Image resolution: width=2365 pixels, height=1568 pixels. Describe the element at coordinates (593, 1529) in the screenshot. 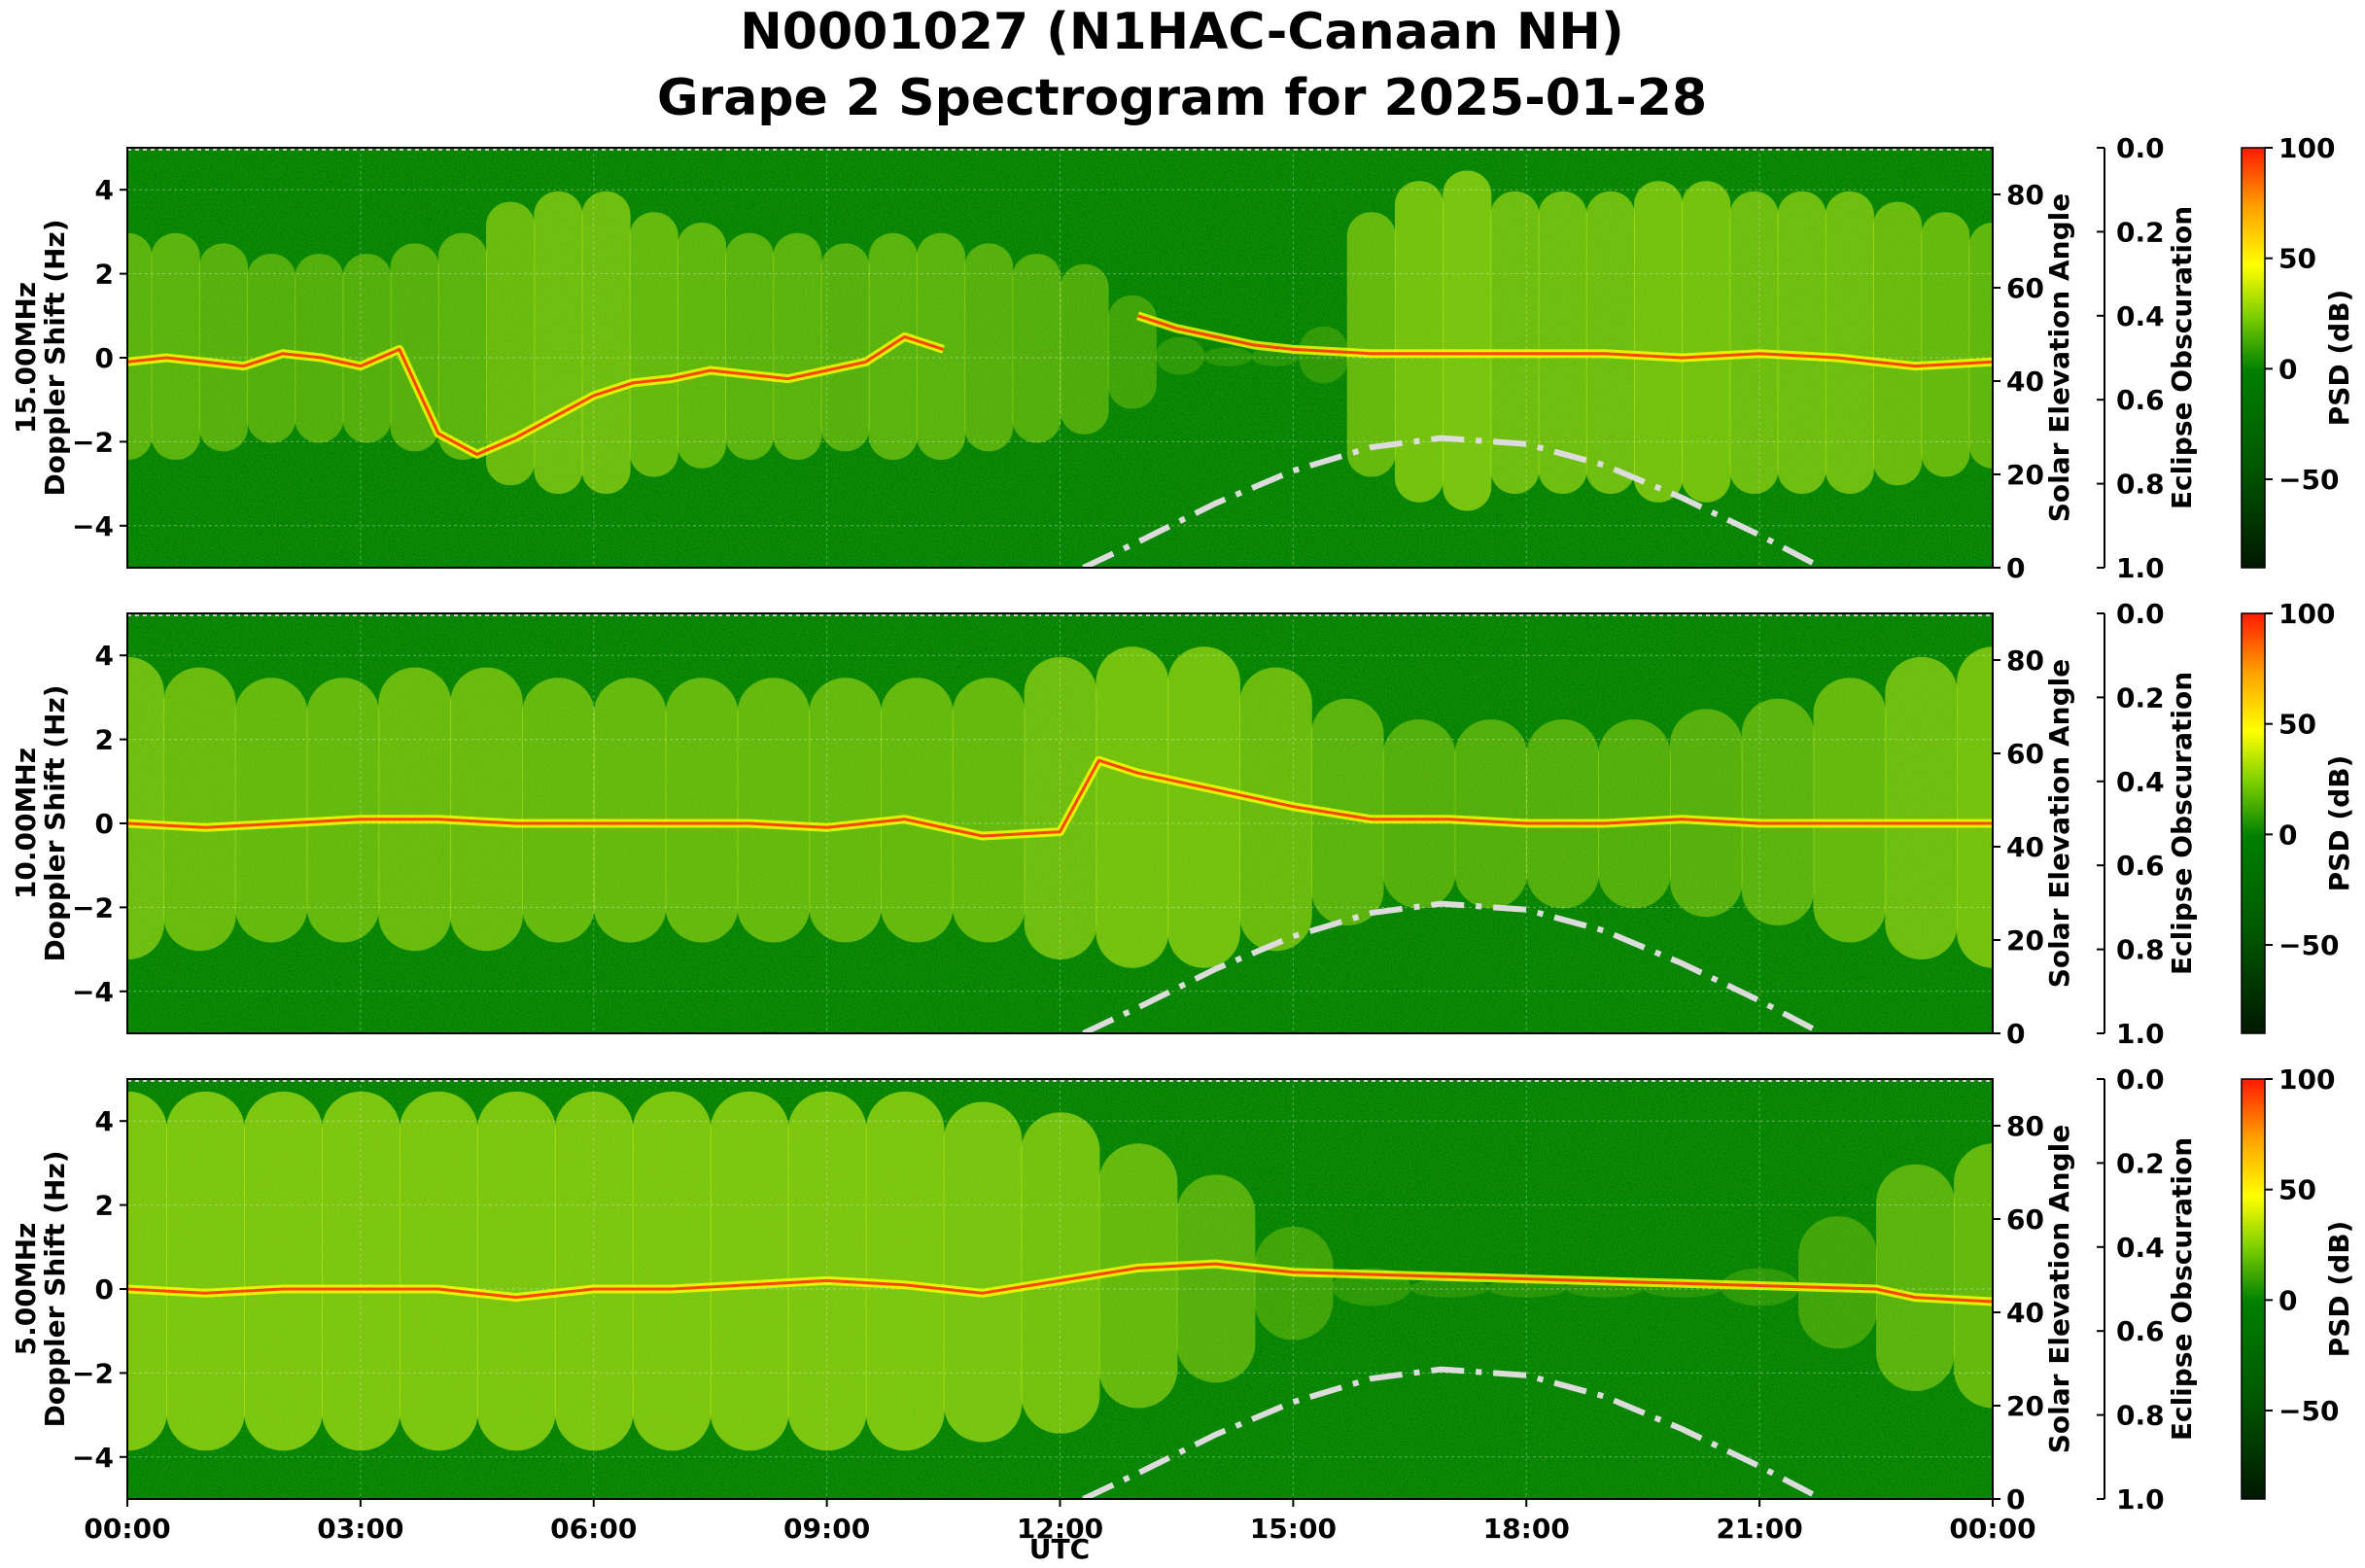

I see `x-tick-label: 06:00` at that location.